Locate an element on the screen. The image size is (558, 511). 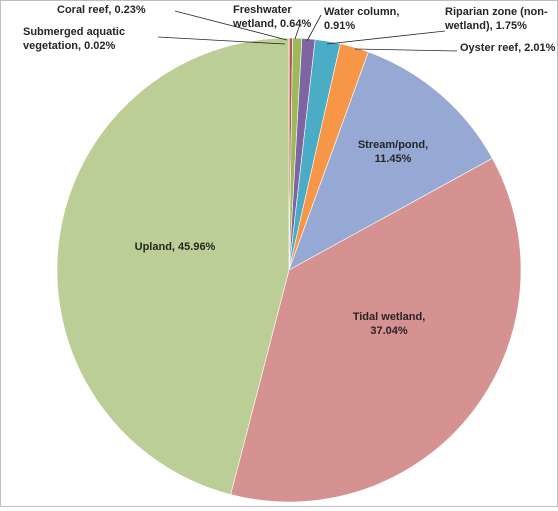
data-label-riparian-zone-non-wetland: Riparian zone (non-wetland), 1.75% is located at coordinates (496, 19).